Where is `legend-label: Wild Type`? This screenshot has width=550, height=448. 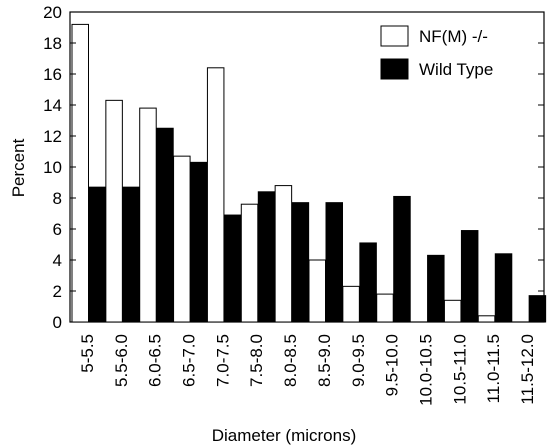 legend-label: Wild Type is located at coordinates (456, 69).